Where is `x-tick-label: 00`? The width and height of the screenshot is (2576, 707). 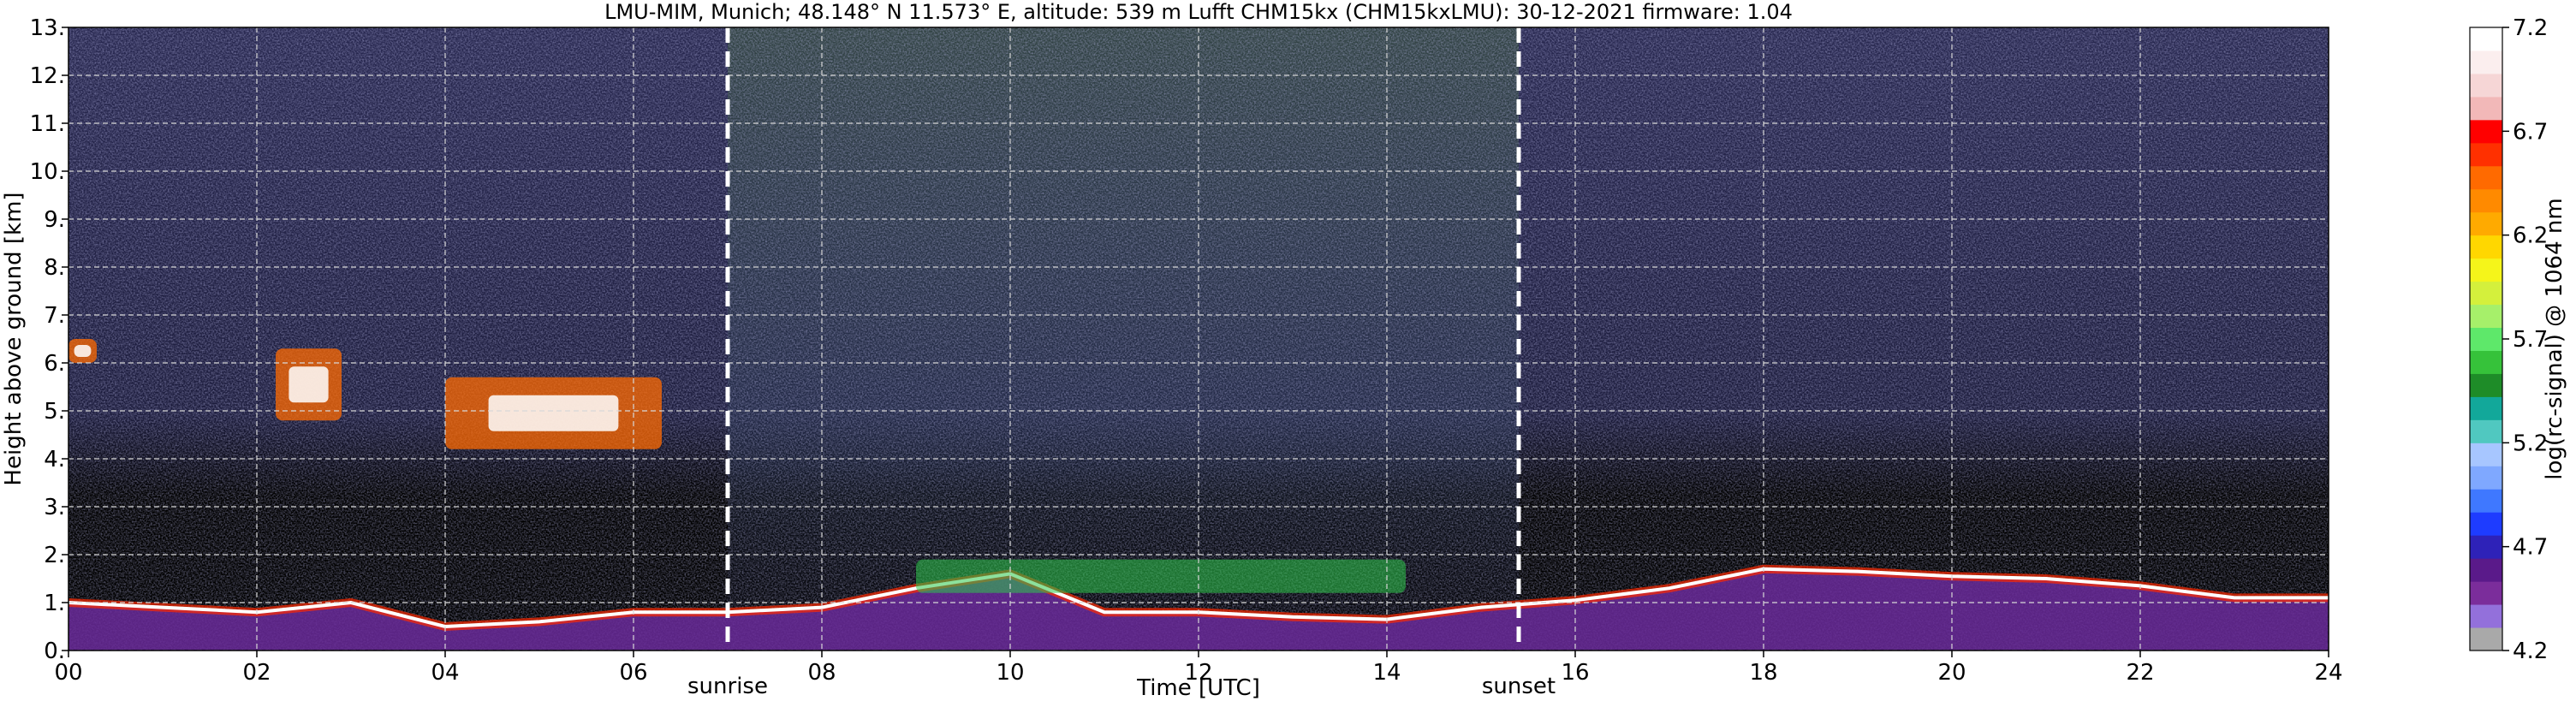 x-tick-label: 00 is located at coordinates (68, 673).